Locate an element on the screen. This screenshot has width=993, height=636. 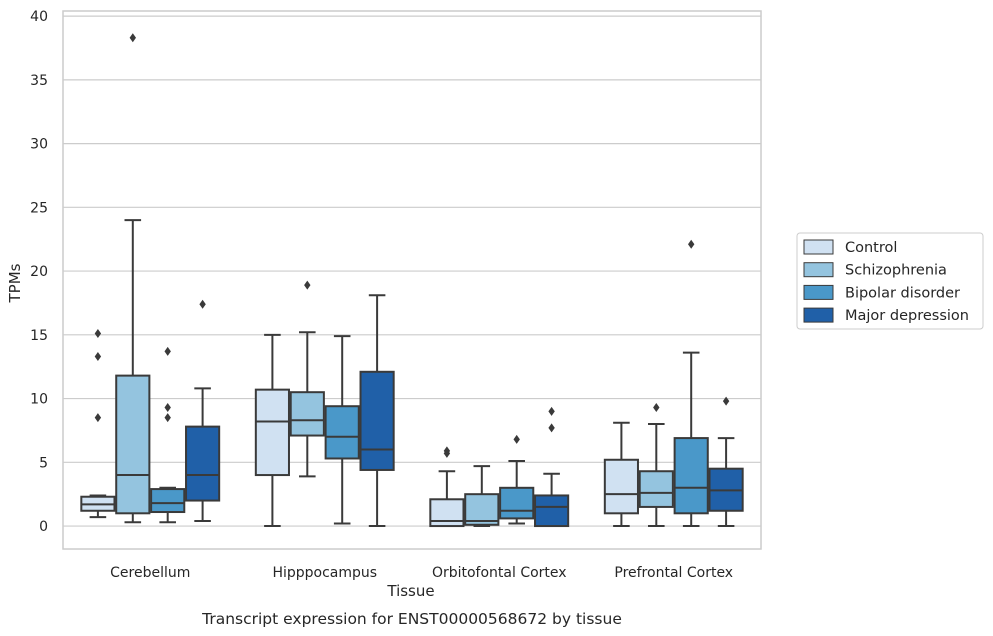
y-tick-label: 15 is located at coordinates (39, 336).